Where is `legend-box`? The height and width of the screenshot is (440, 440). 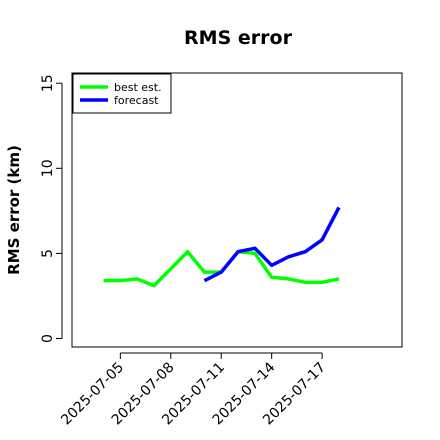
legend-box is located at coordinates (122, 93).